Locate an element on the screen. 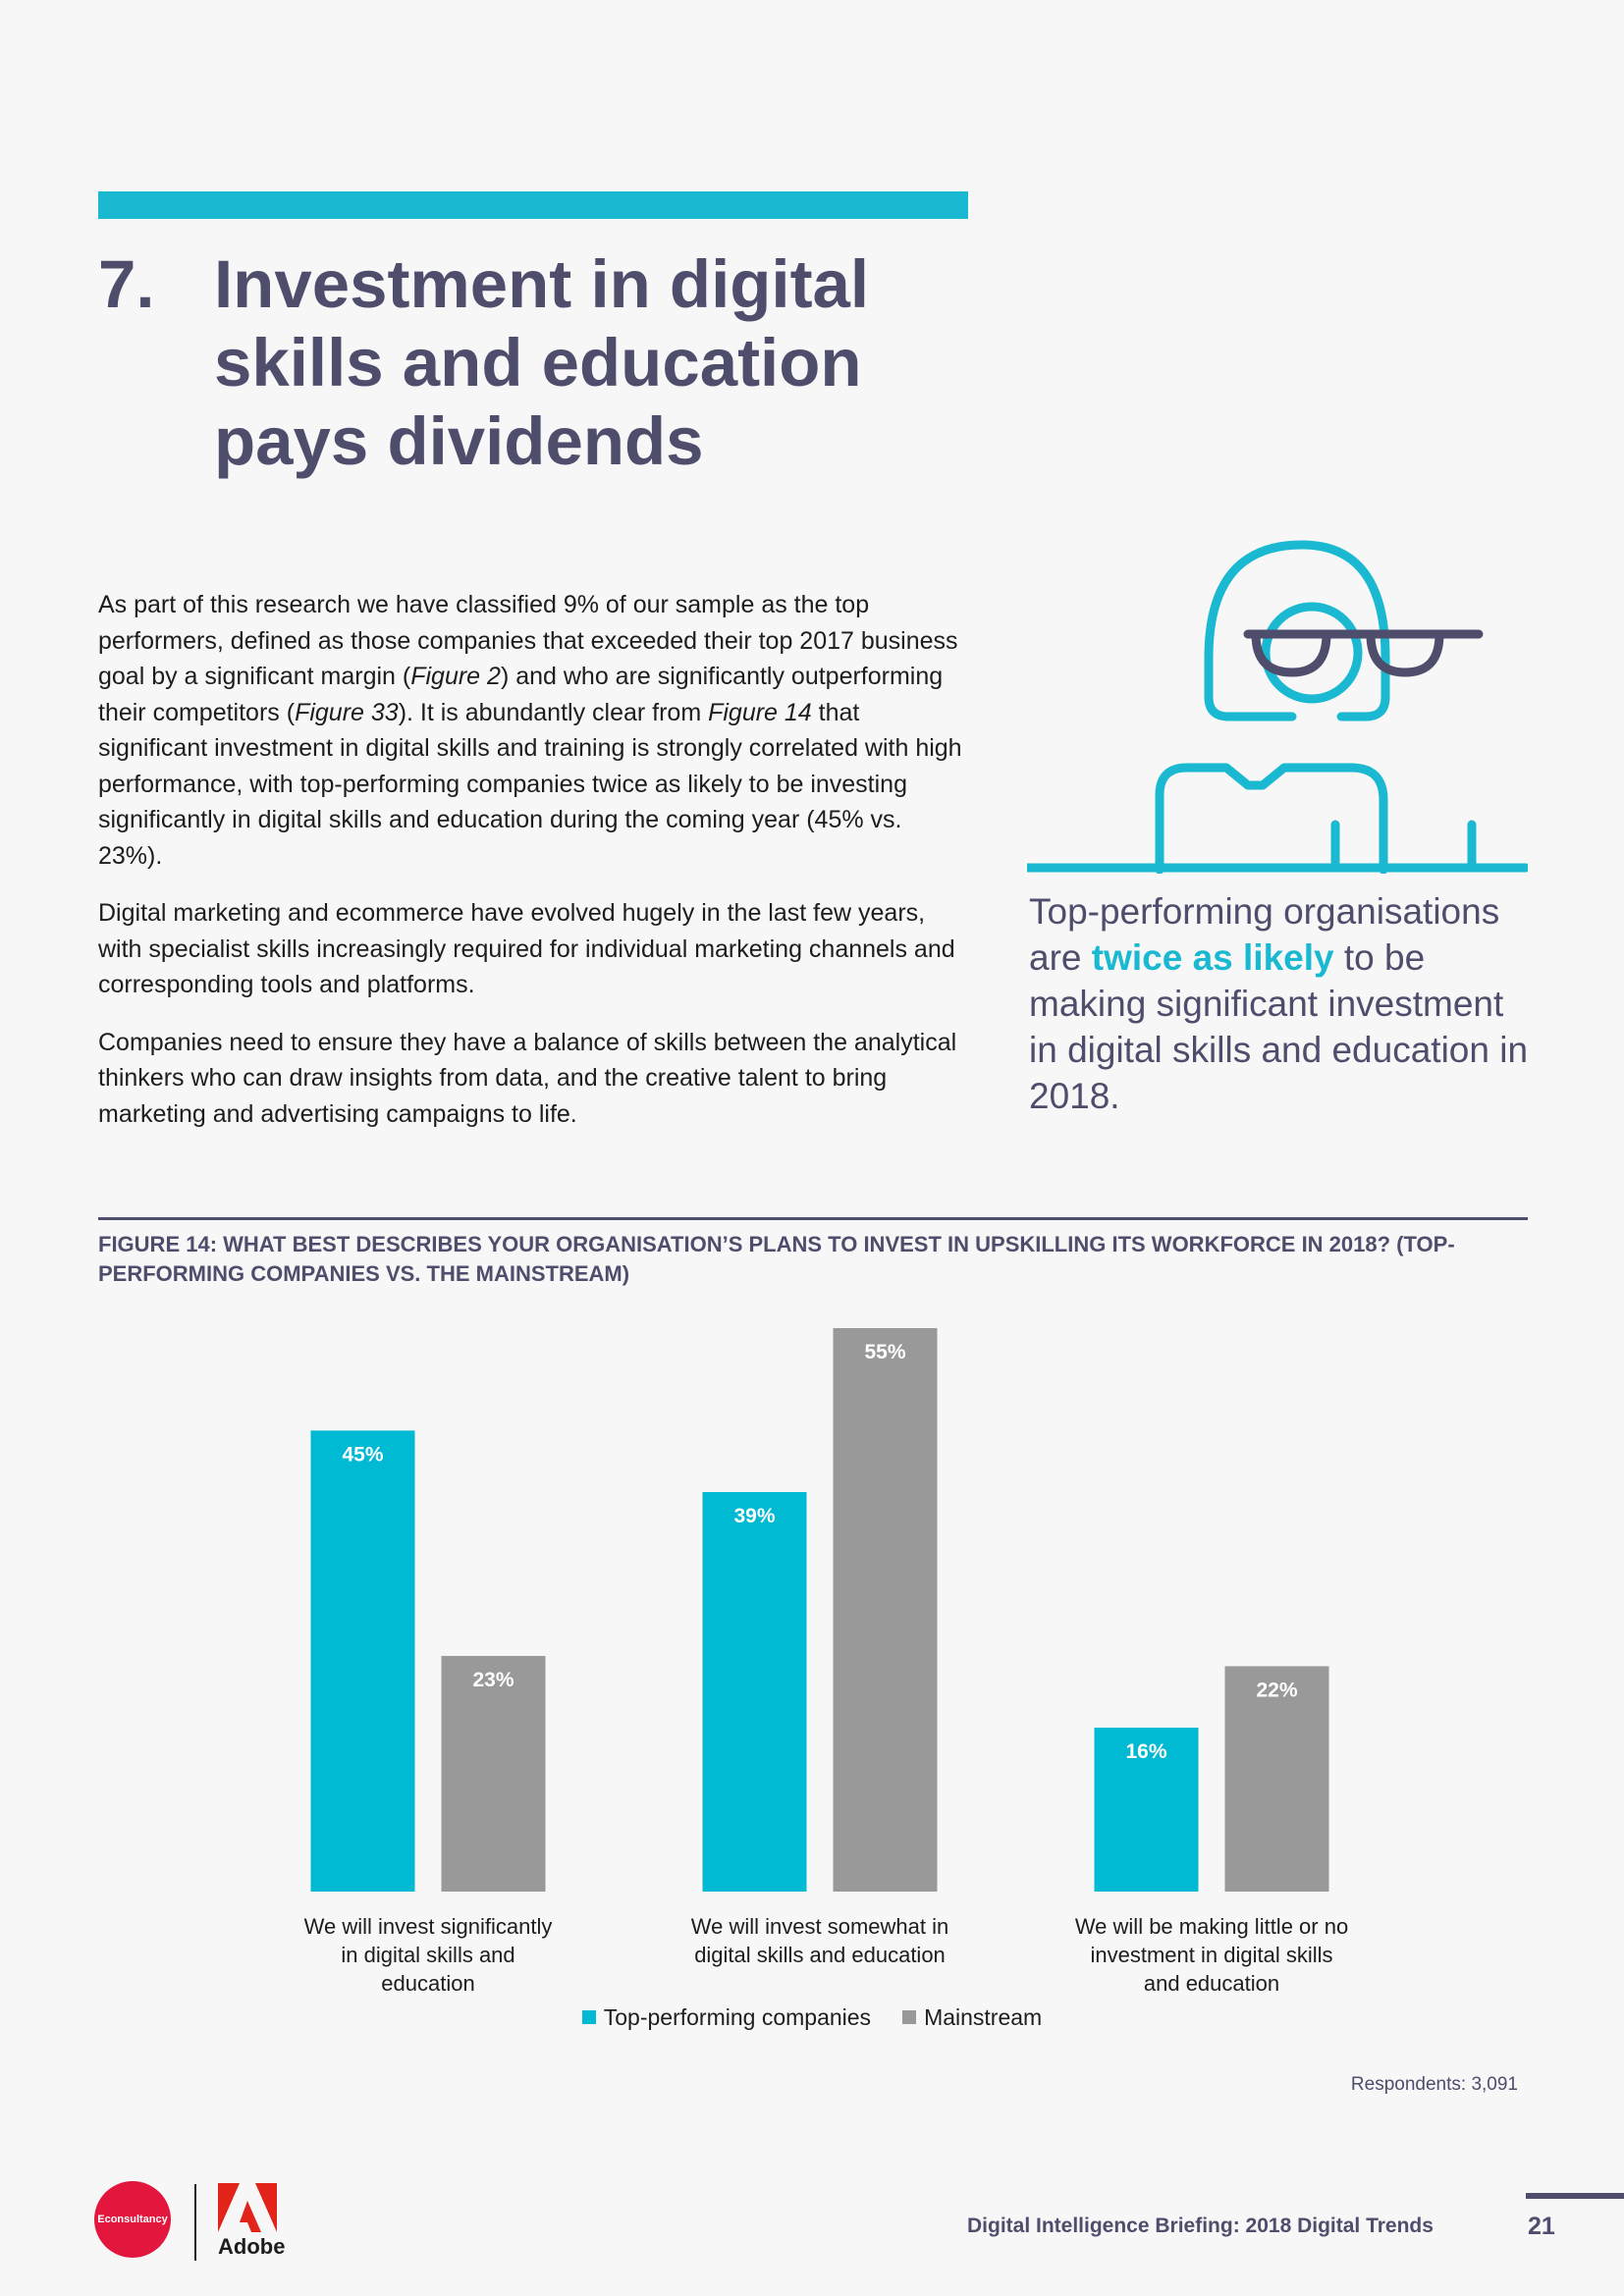 Image resolution: width=1624 pixels, height=2296 pixels. category-label: digital skills and education is located at coordinates (820, 1955).